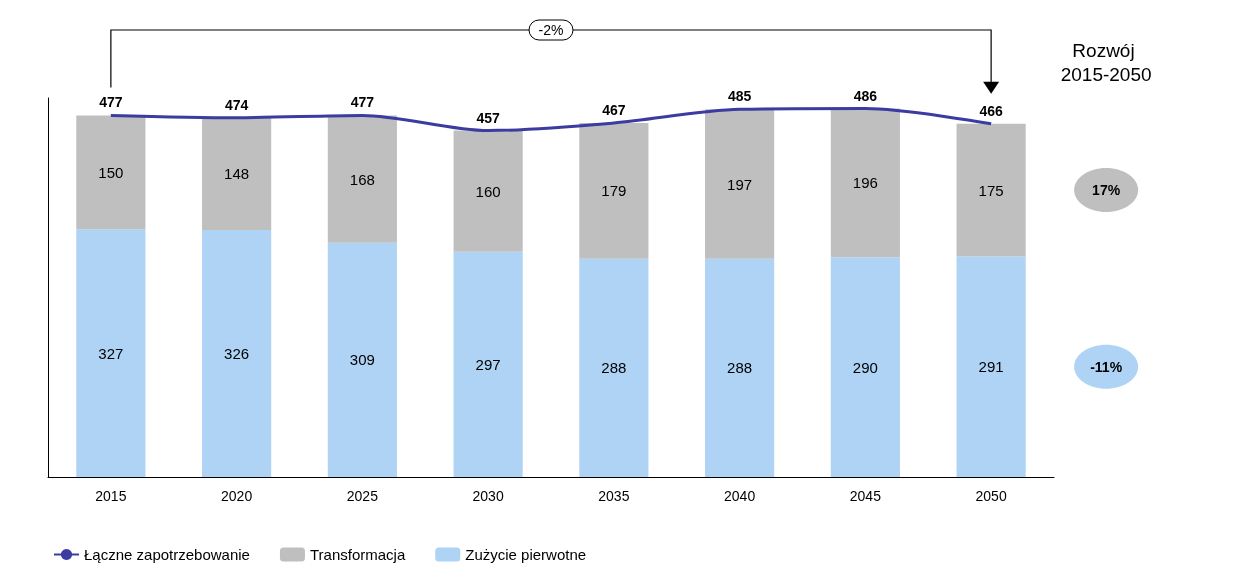 The height and width of the screenshot is (585, 1242). I want to click on data-label: 150, so click(111, 172).